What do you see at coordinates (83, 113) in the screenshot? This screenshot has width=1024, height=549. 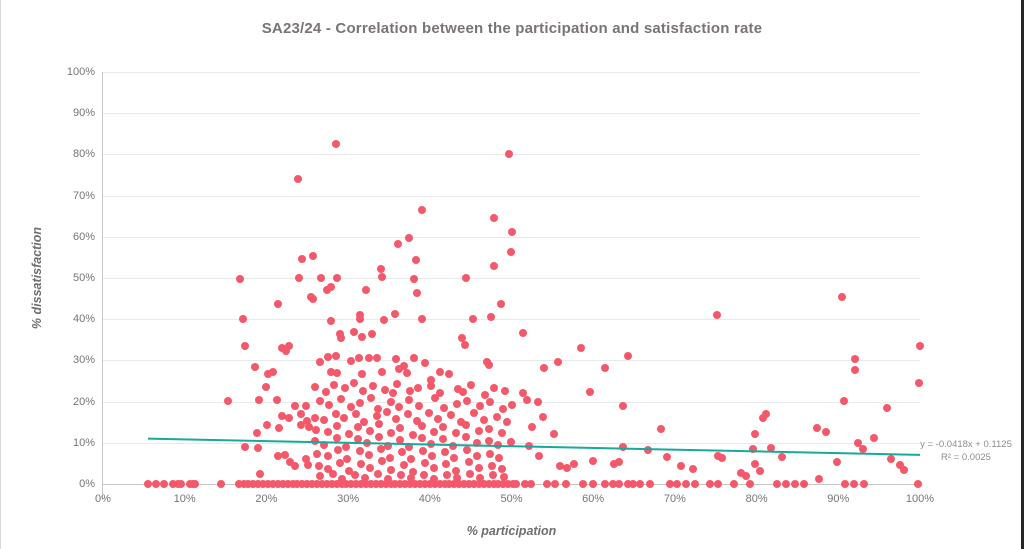 I see `y-tick-label: 90%` at bounding box center [83, 113].